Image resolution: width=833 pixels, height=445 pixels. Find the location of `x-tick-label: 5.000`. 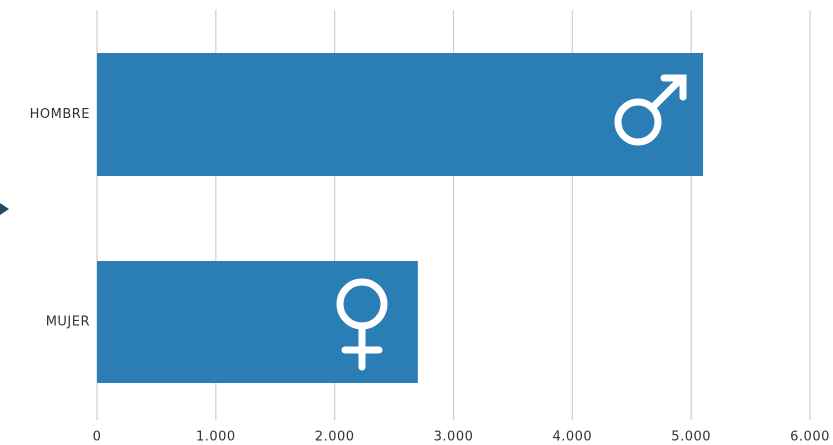

x-tick-label: 5.000 is located at coordinates (691, 437).